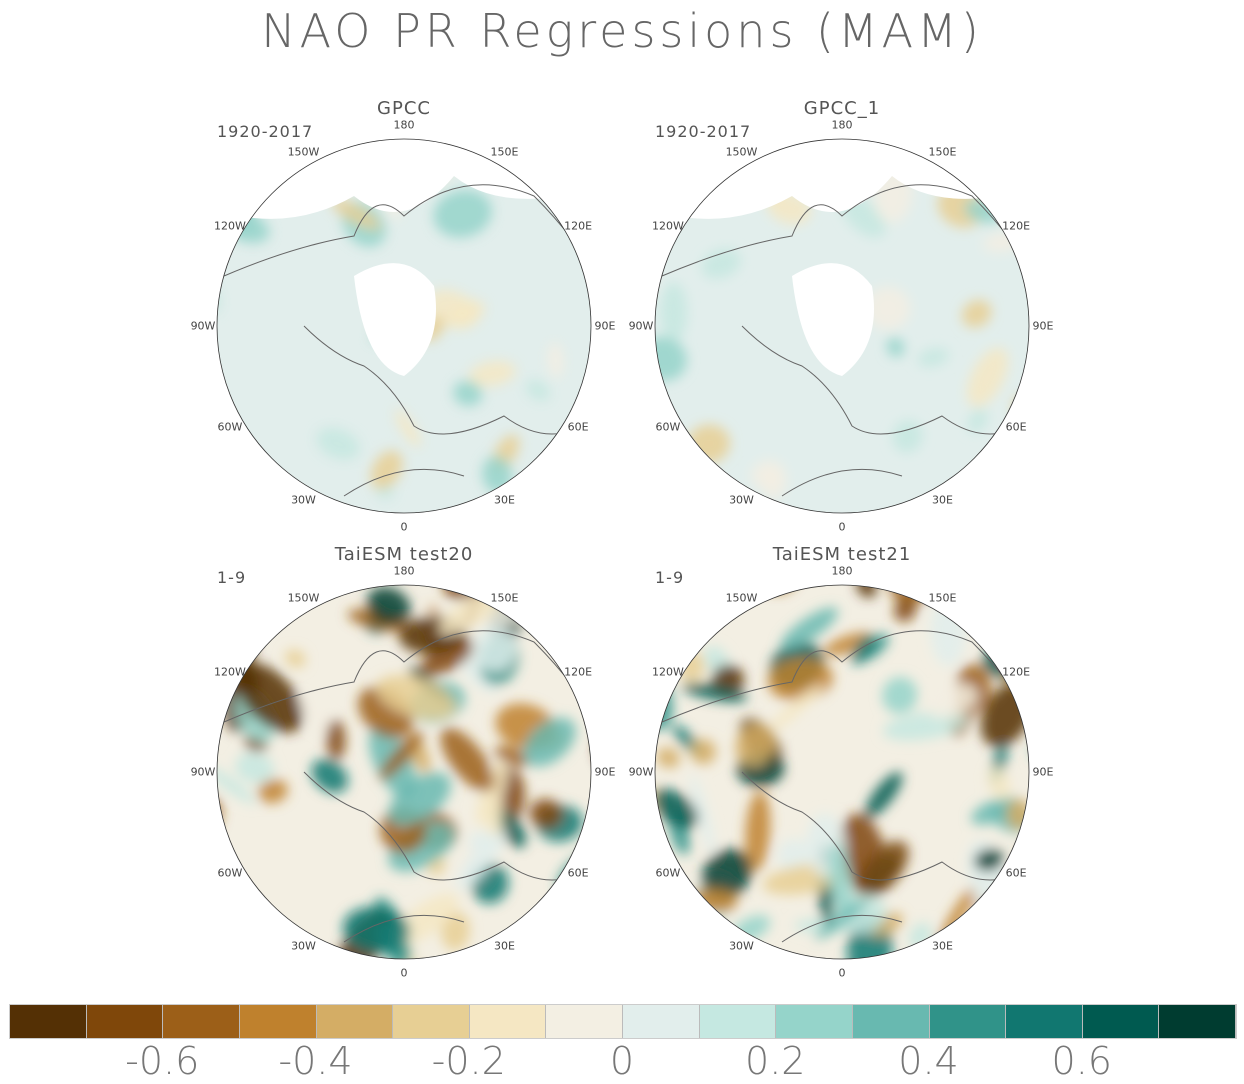  What do you see at coordinates (605, 326) in the screenshot?
I see `longitude-label: 90E` at bounding box center [605, 326].